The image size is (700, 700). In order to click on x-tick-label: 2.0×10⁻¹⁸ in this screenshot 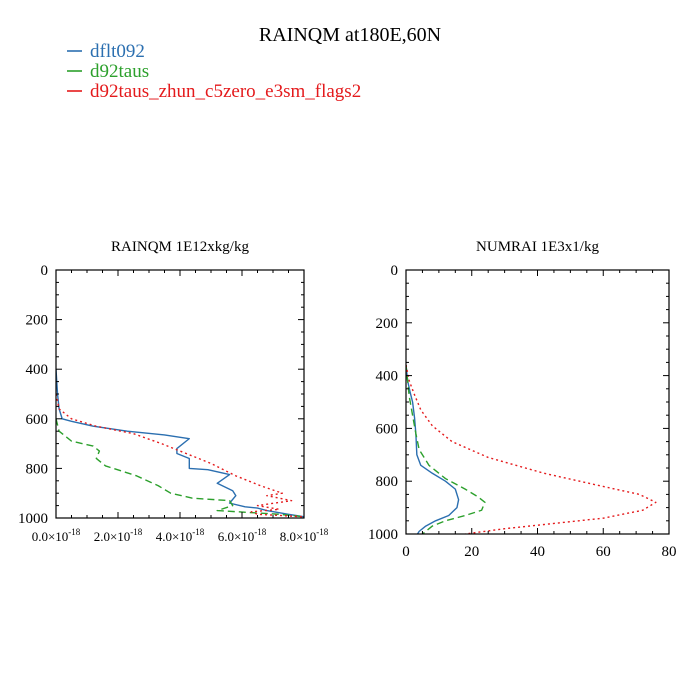, I will do `click(118, 535)`.